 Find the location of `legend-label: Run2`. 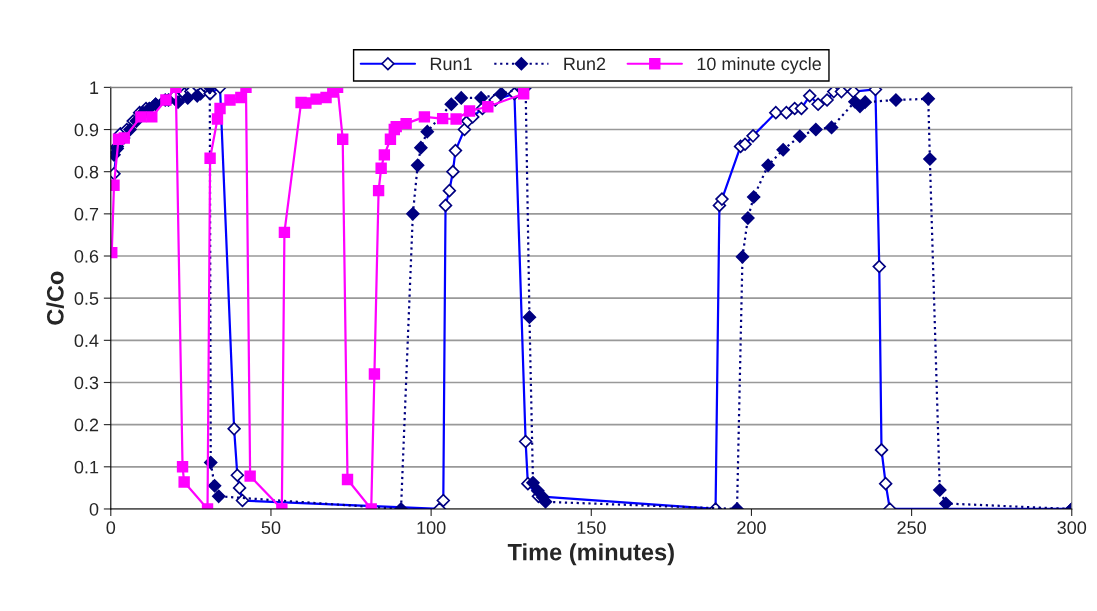

legend-label: Run2 is located at coordinates (585, 64).